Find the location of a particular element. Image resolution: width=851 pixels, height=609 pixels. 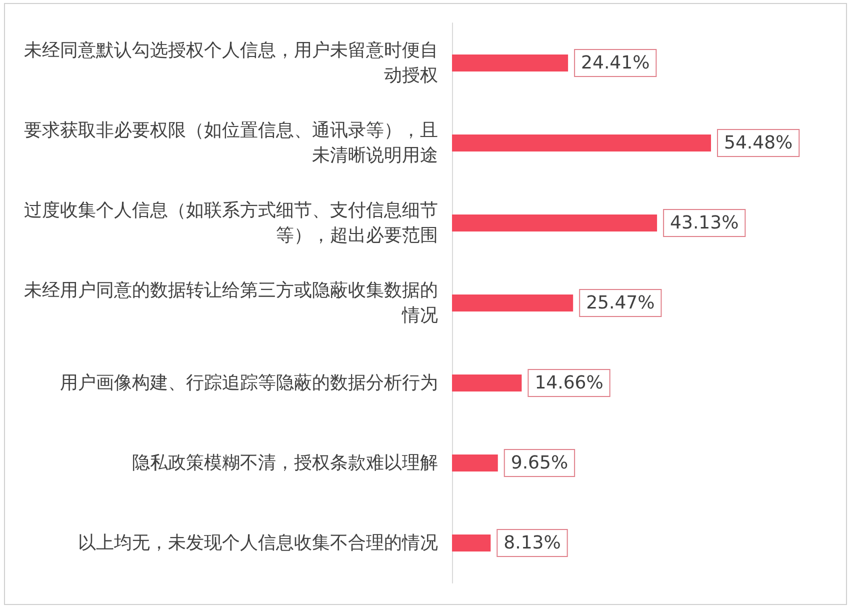

y-tick-label: 过度收集个人信息（如联系方式细节、支付信息细节等），超出必要范围 is located at coordinates (231, 223).